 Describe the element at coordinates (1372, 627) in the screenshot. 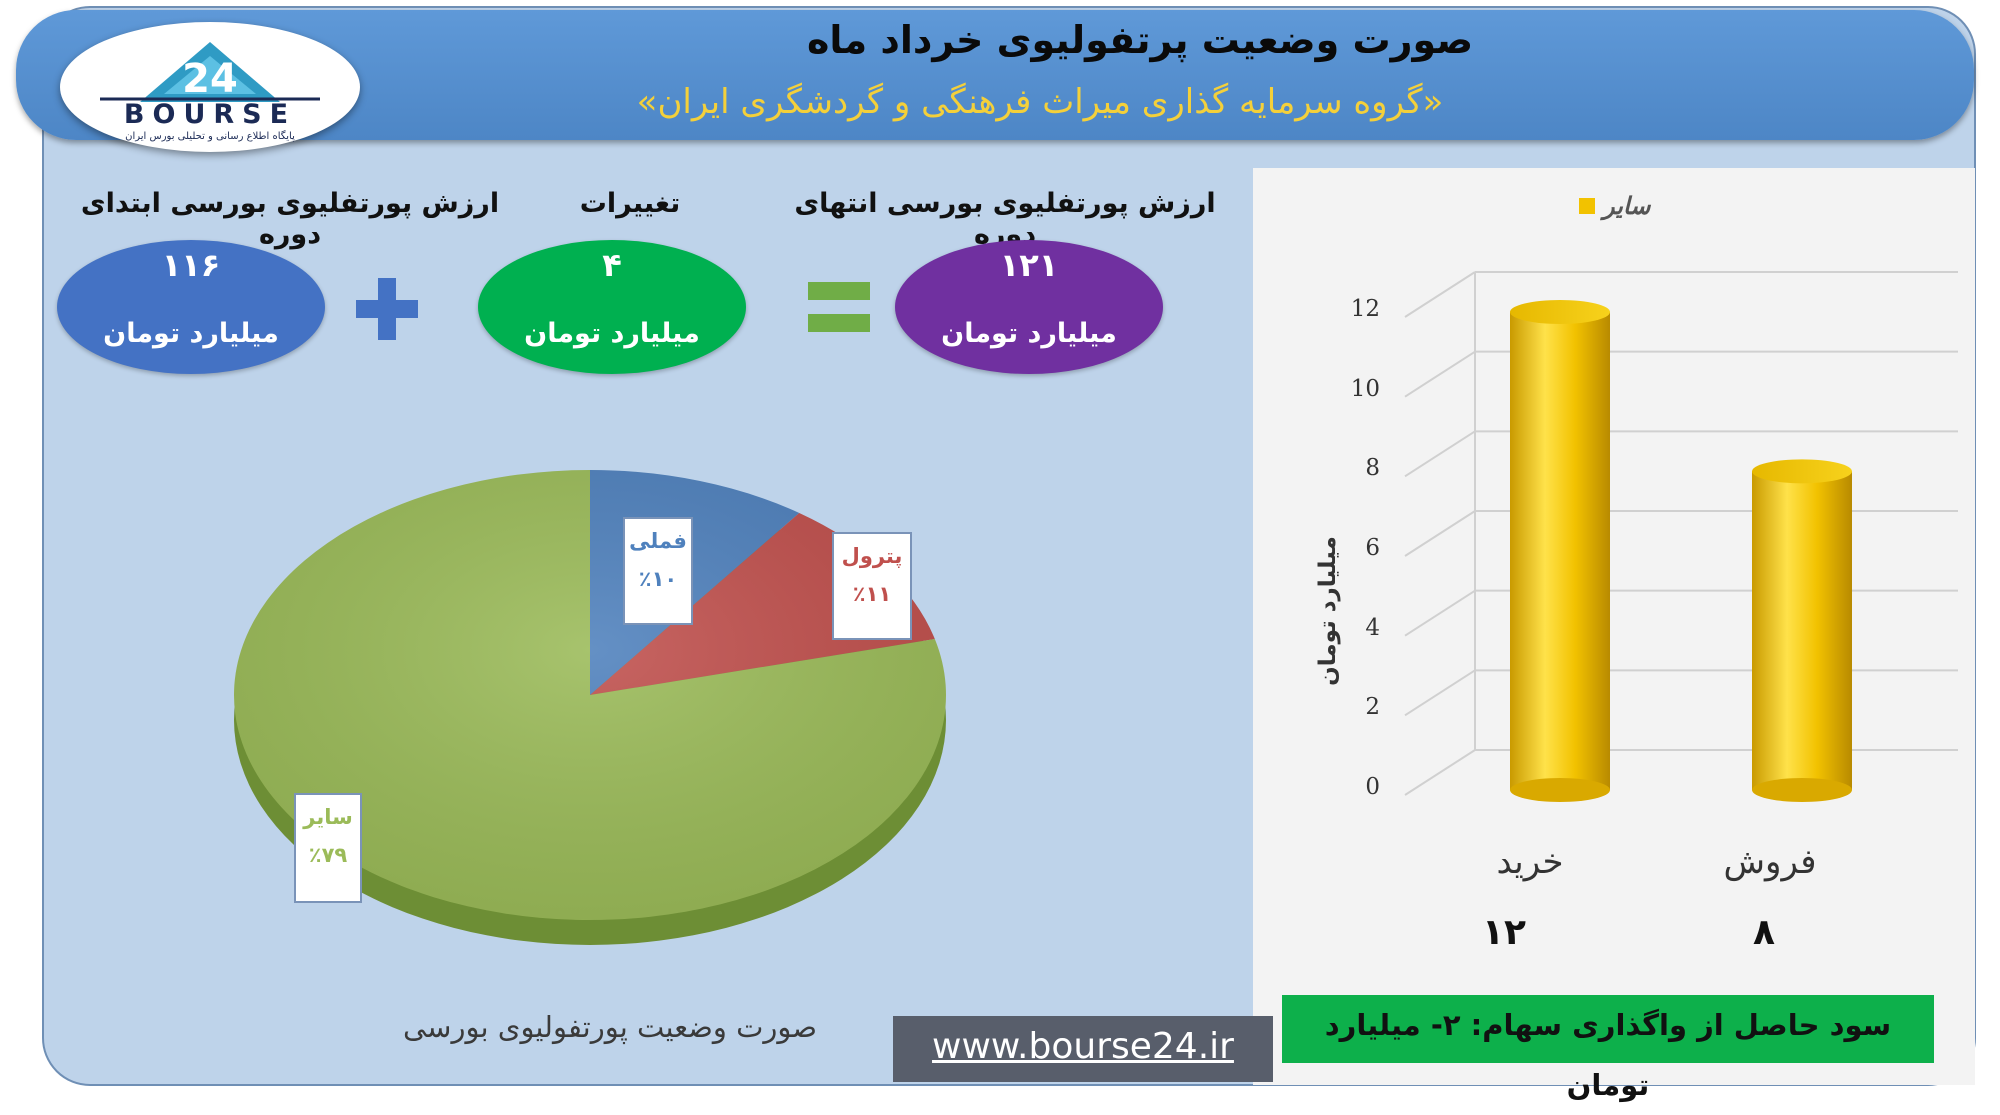

I see `y-tick-label: 4` at that location.